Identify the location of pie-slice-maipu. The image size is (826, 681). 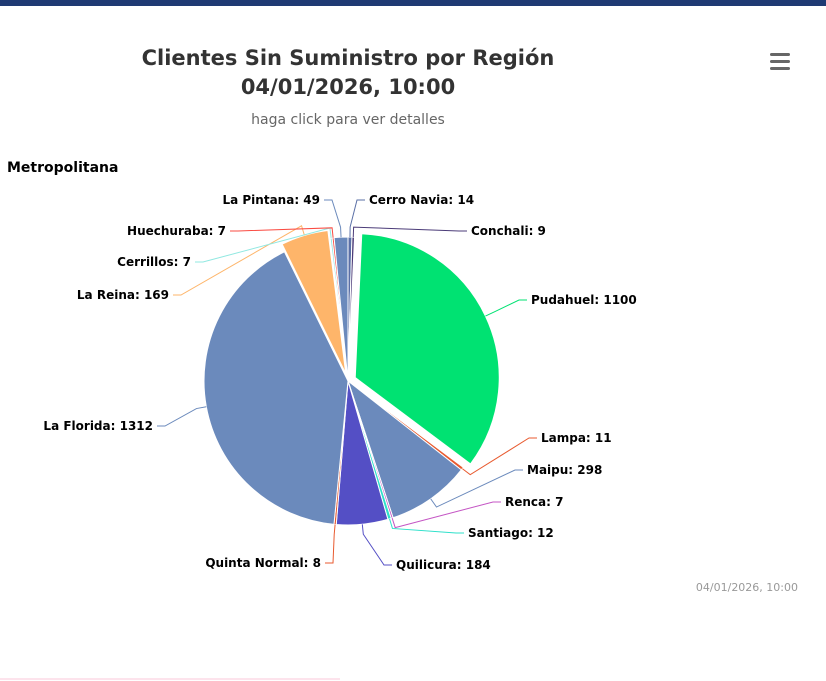
(404, 449).